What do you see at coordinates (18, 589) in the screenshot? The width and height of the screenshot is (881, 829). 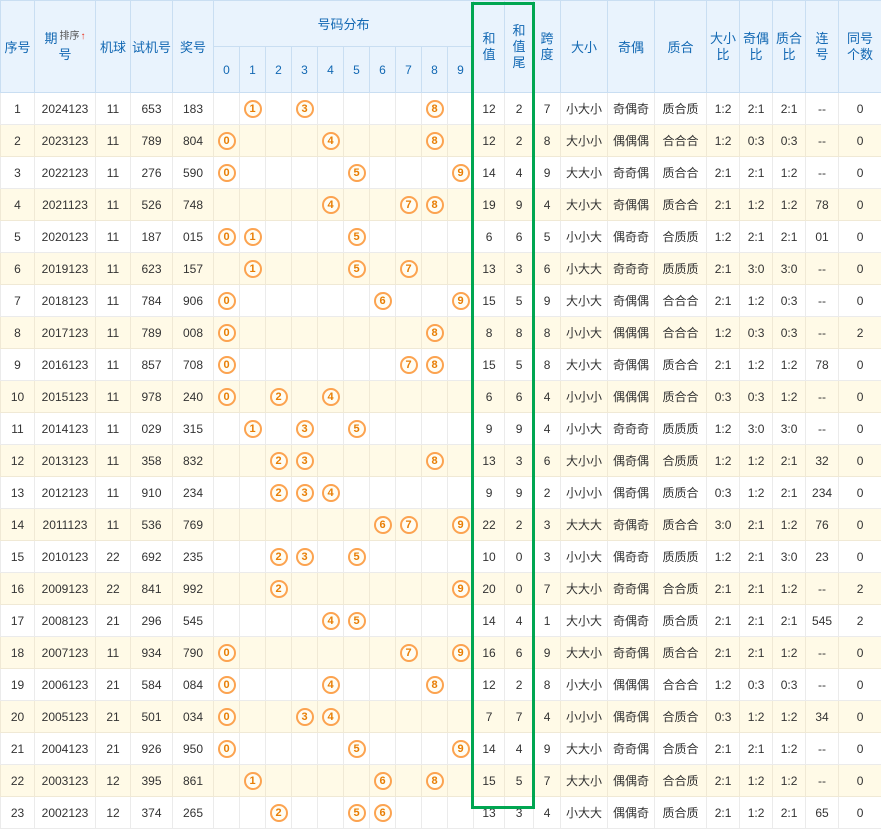 I see `cell-seq: 16` at bounding box center [18, 589].